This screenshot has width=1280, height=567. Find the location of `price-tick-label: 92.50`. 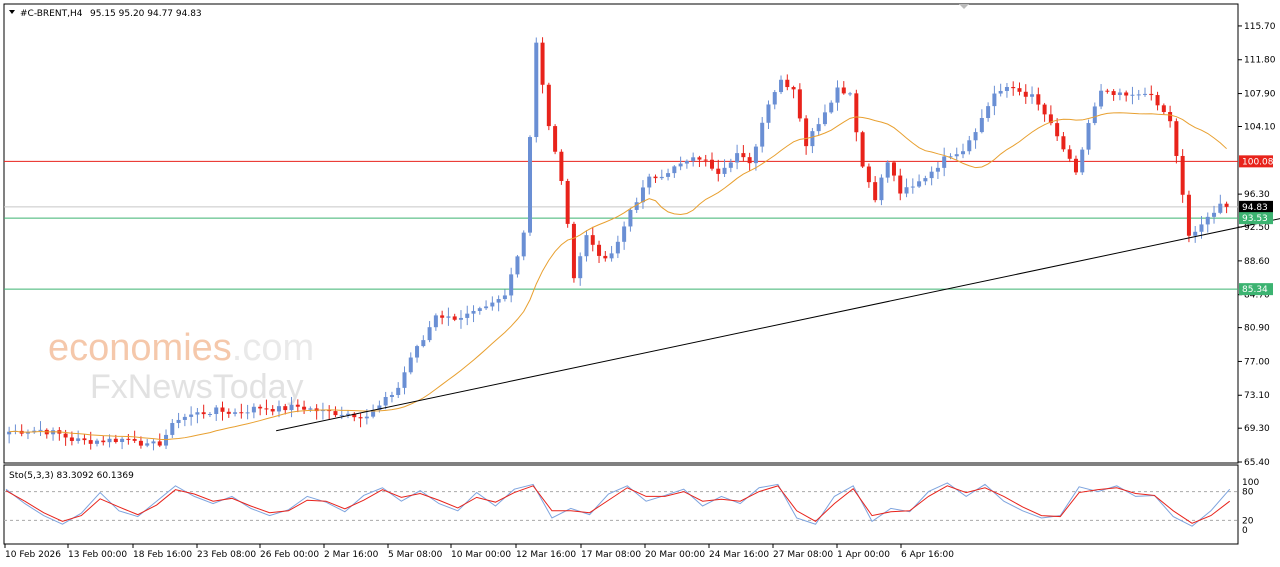

price-tick-label: 92.50 is located at coordinates (1257, 228).